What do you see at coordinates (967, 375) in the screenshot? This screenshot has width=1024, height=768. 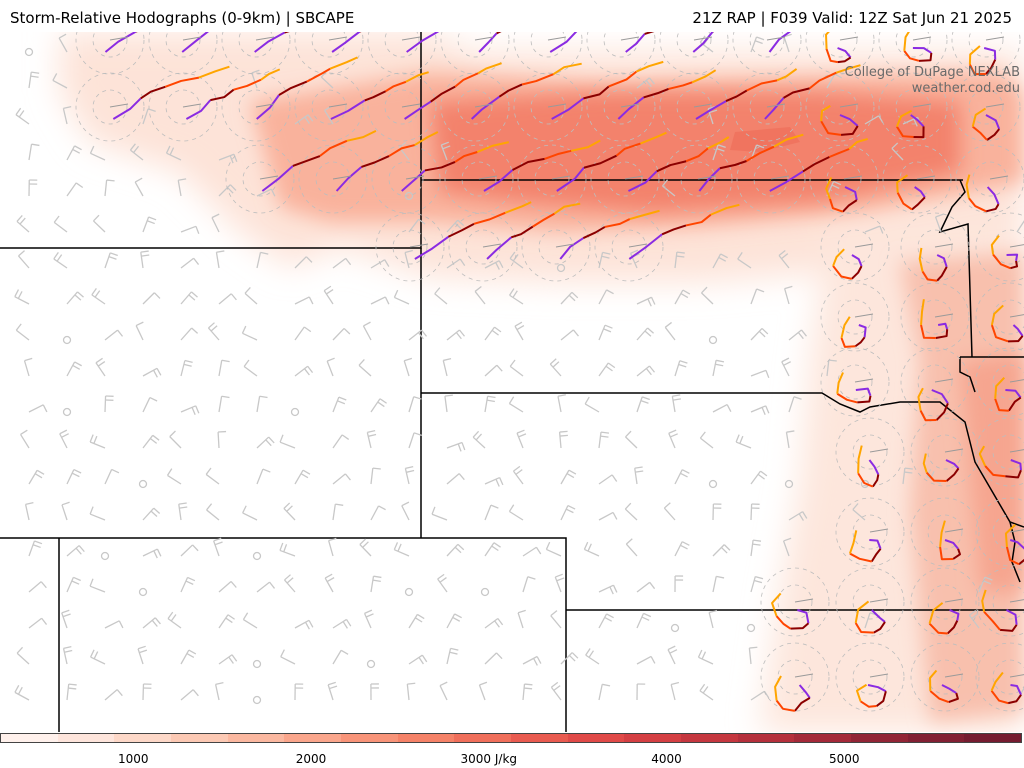 I see `border-mo-notch` at bounding box center [967, 375].